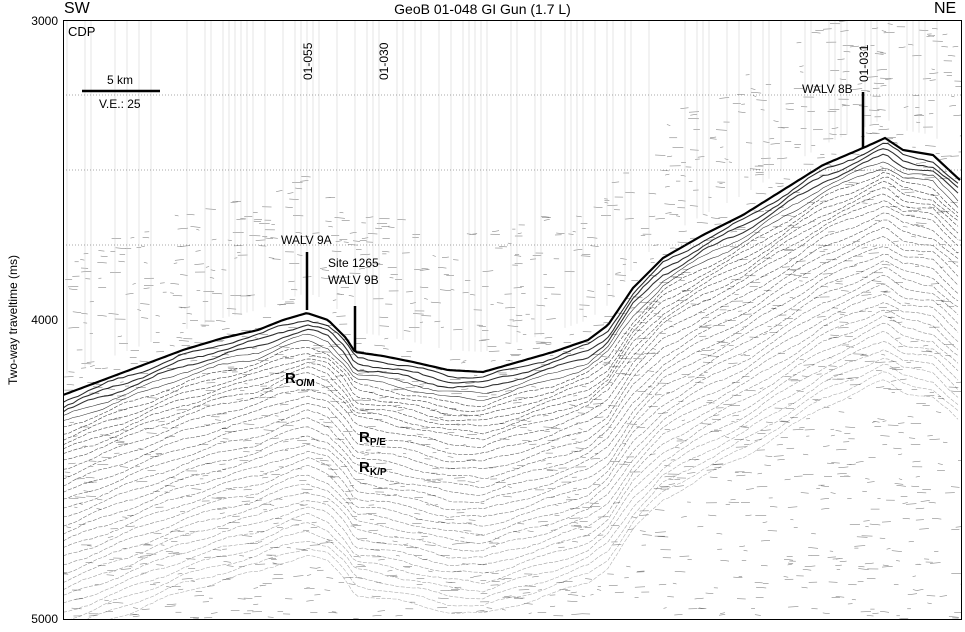 The width and height of the screenshot is (965, 632). What do you see at coordinates (372, 438) in the screenshot?
I see `reflector-label-pe: RP/E` at bounding box center [372, 438].